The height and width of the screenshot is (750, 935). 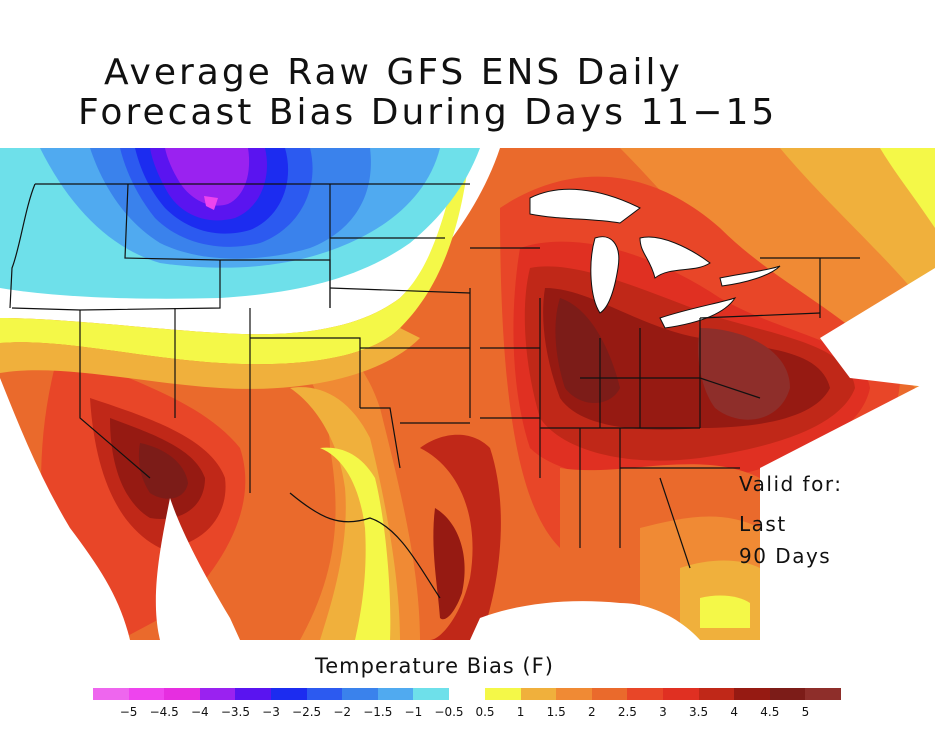 I want to click on colorbar-tick-positive-8: 4.5, so click(x=770, y=712).